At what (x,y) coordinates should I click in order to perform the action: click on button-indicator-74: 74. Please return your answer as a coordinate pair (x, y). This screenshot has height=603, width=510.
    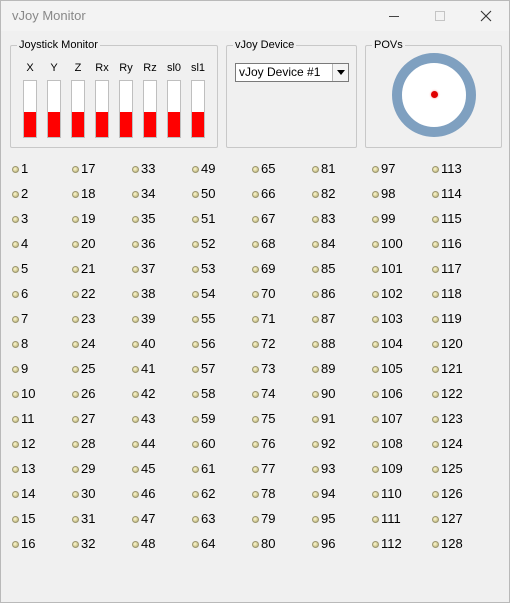
    Looking at the image, I should click on (263, 394).